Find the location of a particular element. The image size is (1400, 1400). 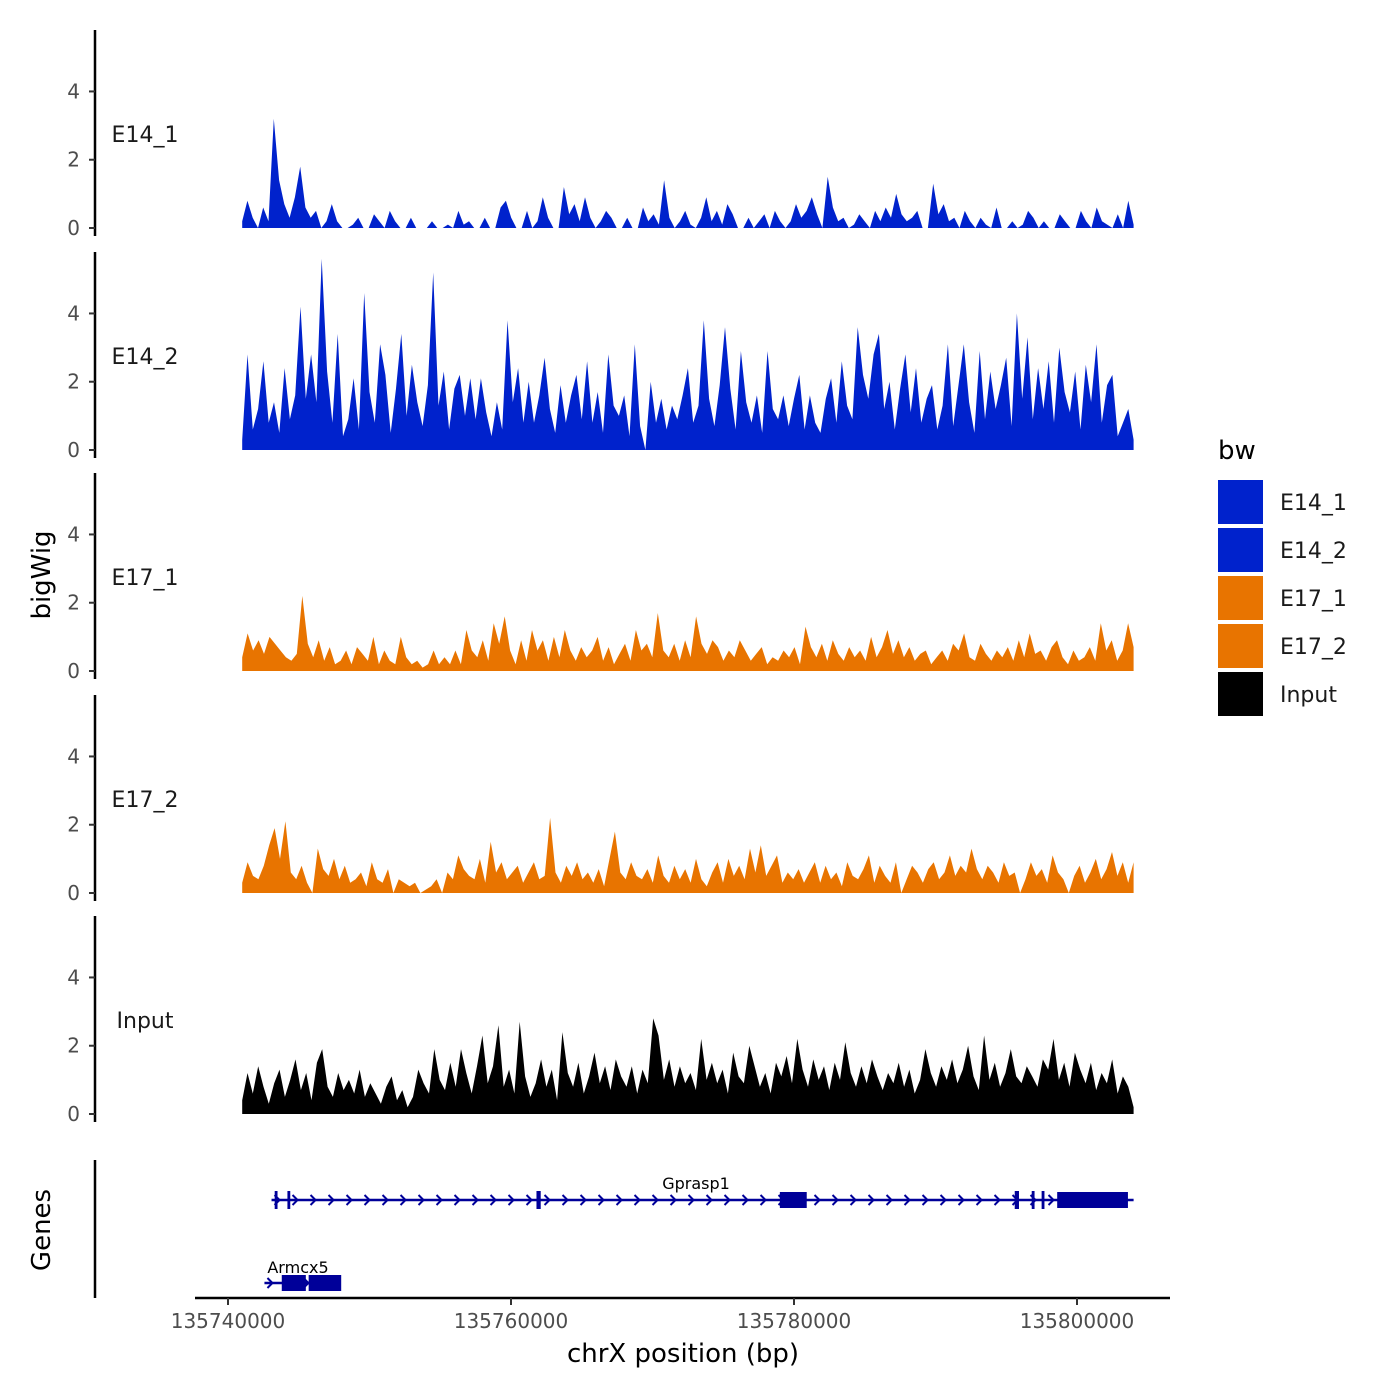

track-Input: 0 2 4 Input is located at coordinates (600, 1021).